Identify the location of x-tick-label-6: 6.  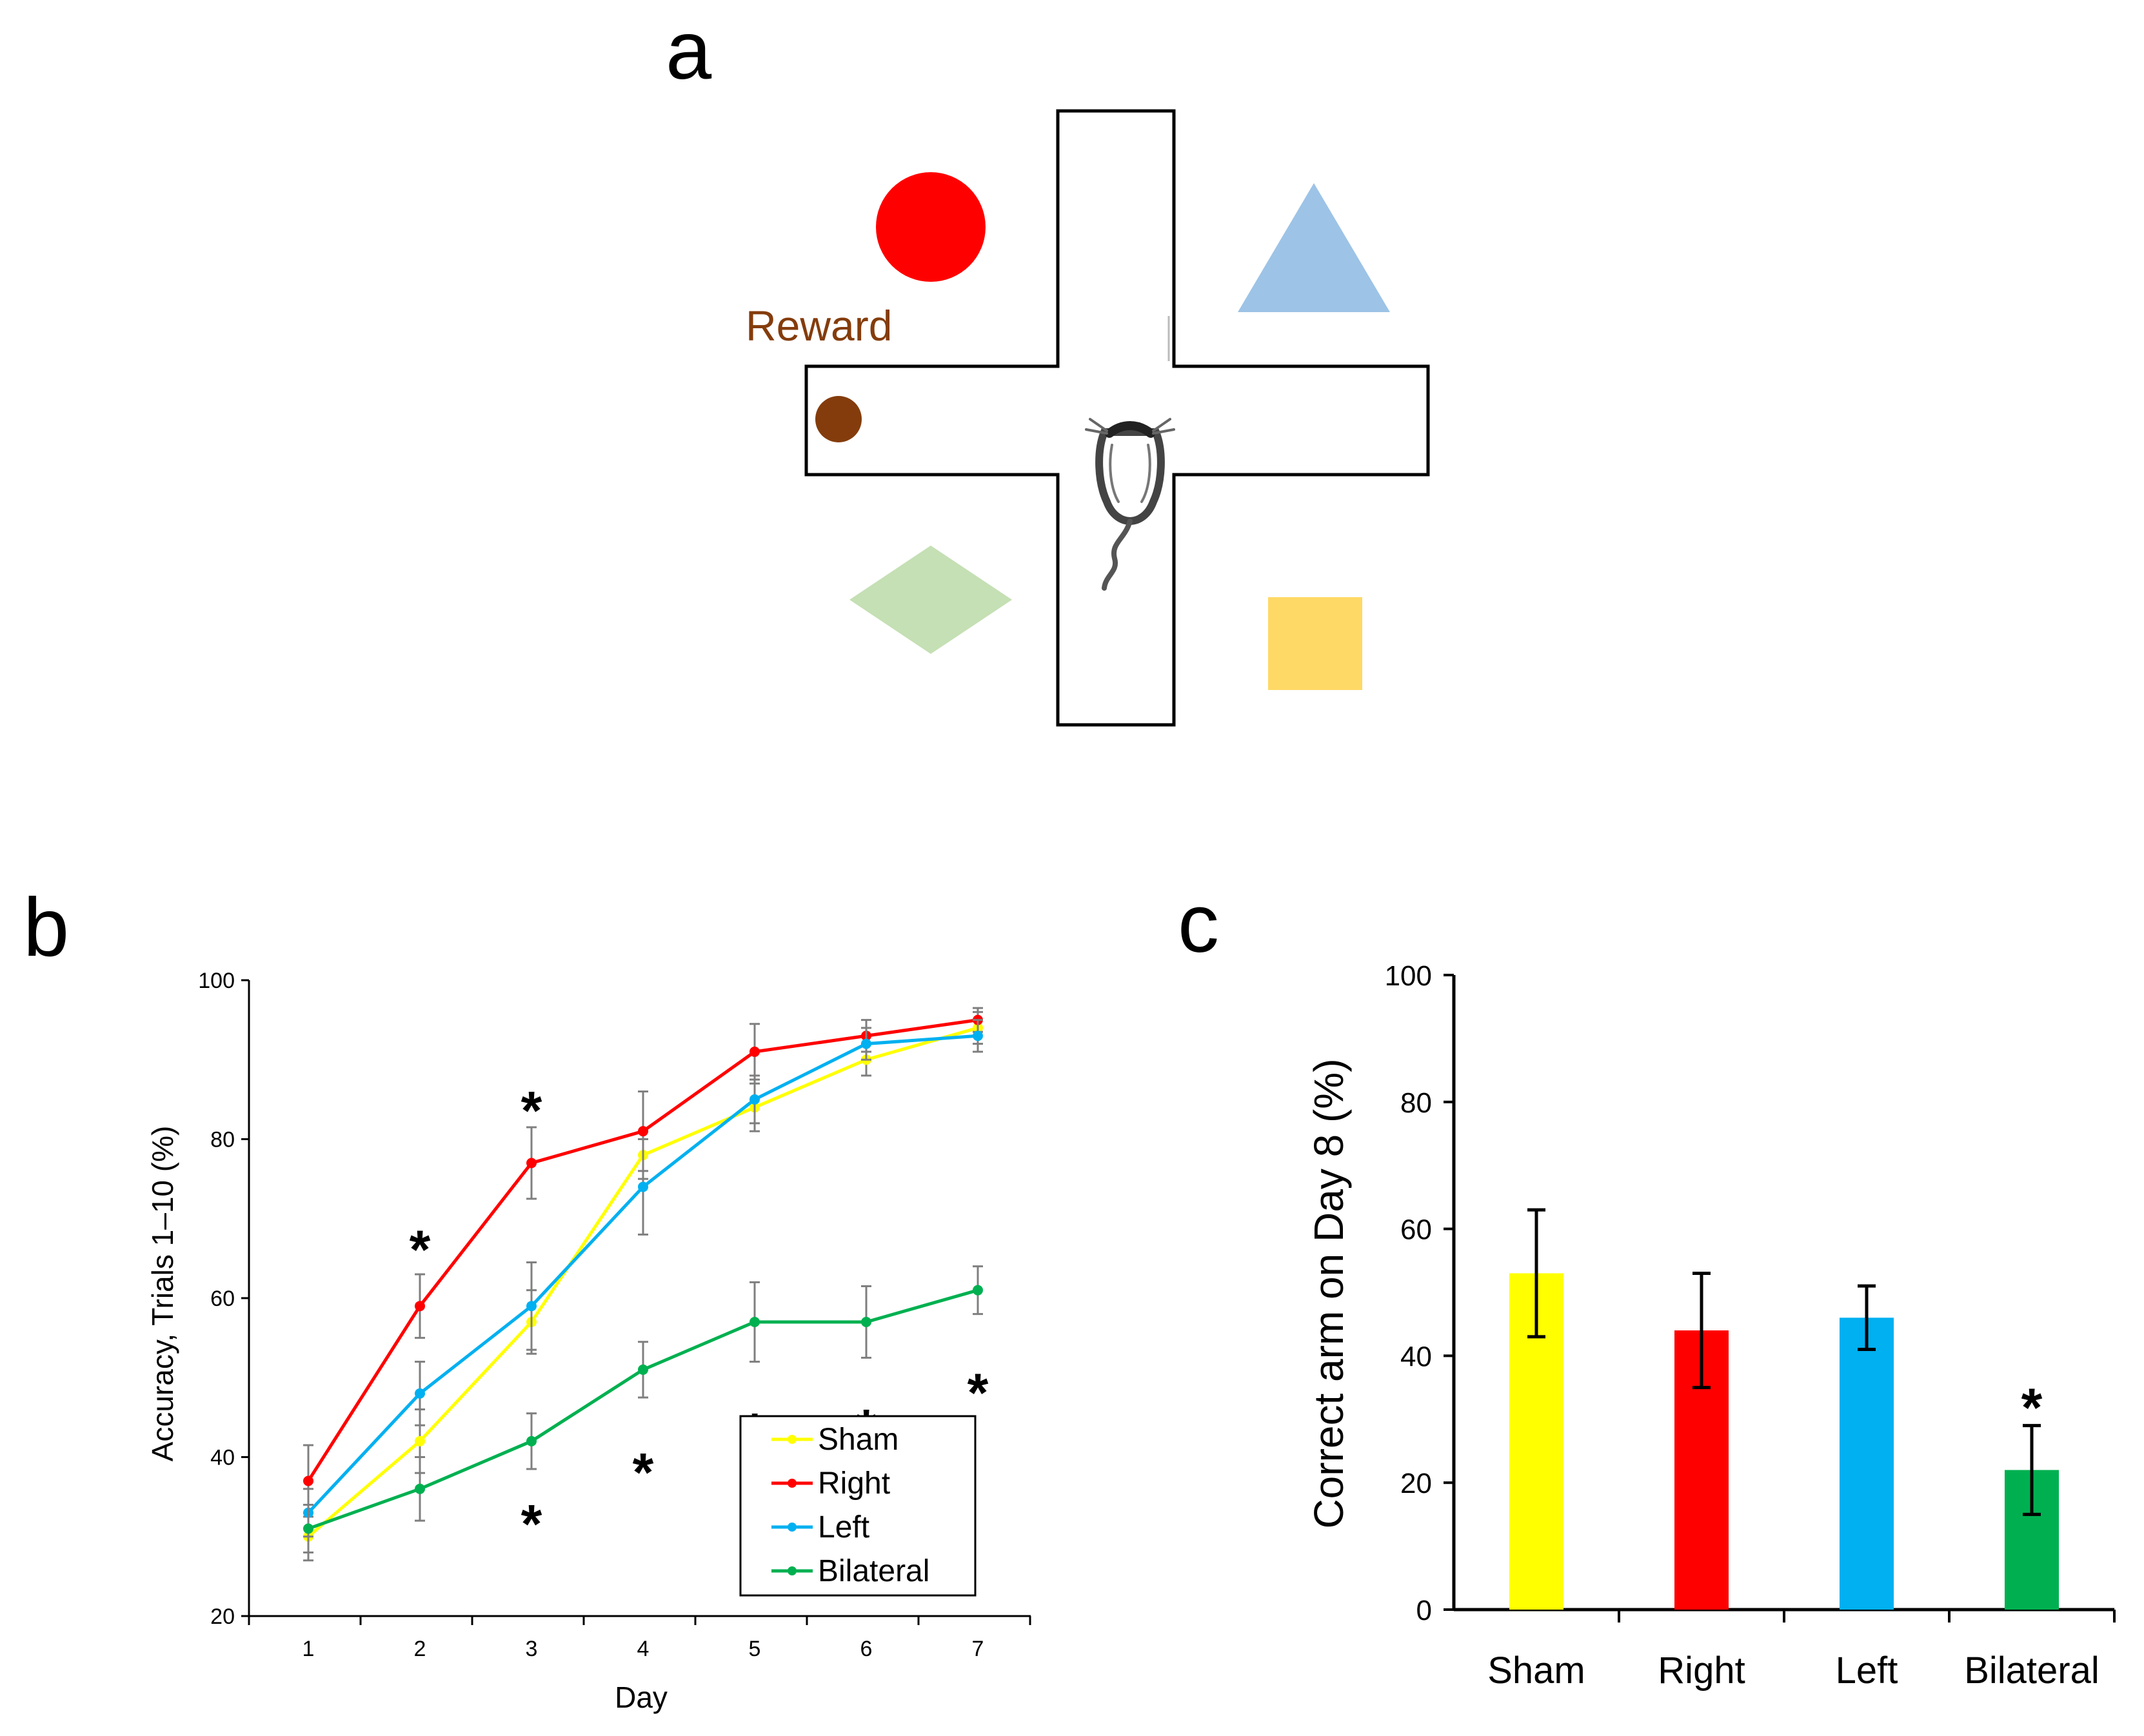
(866, 1649).